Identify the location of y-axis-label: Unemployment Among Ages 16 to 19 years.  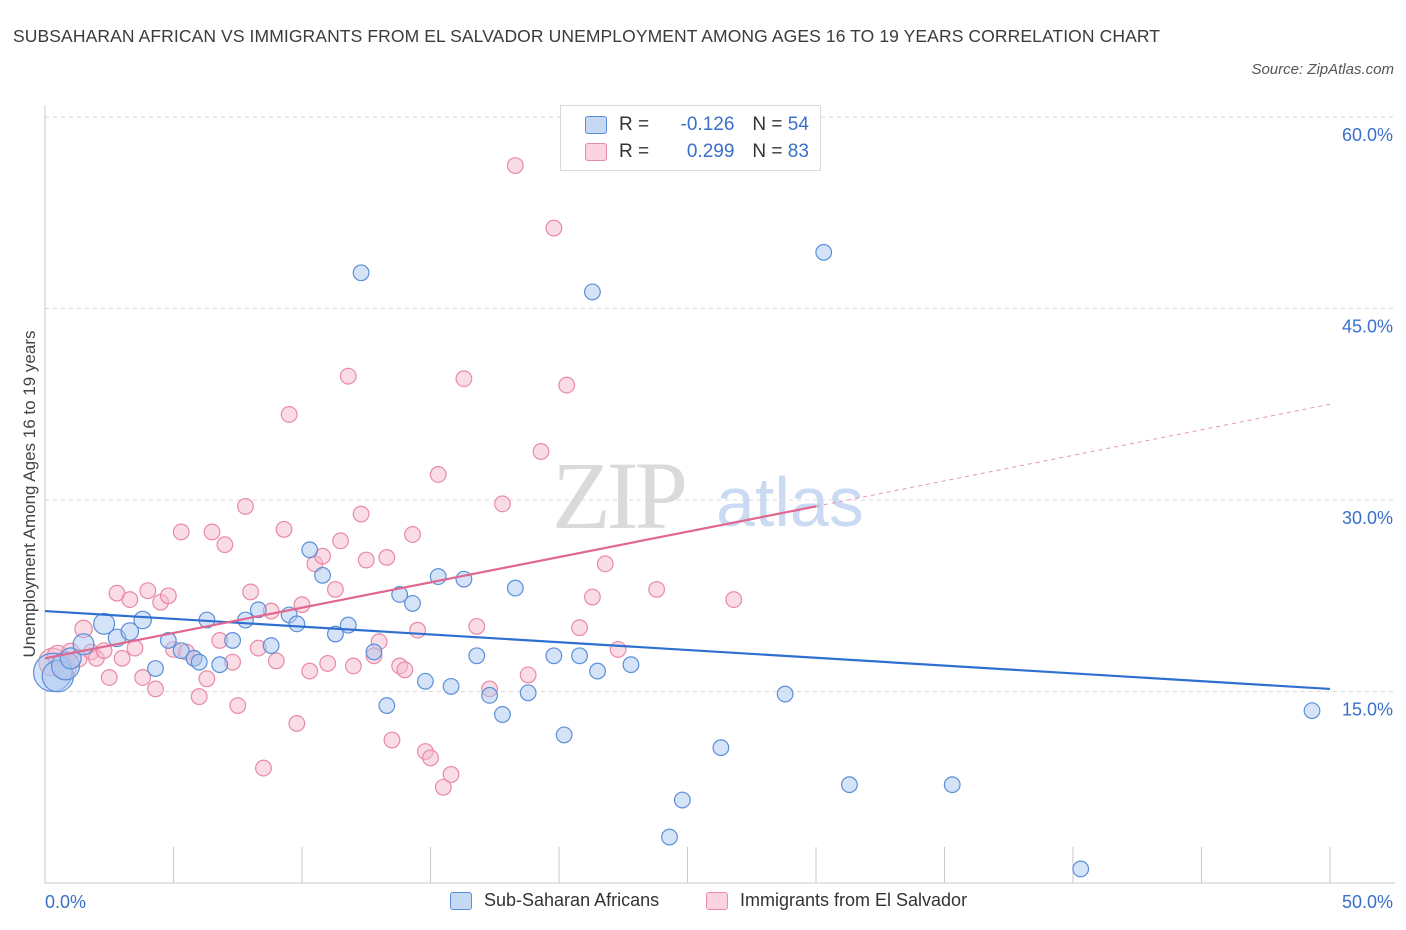
(29, 494).